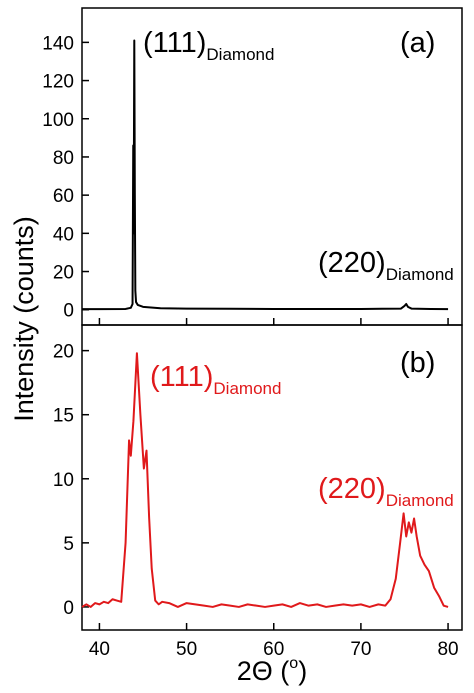 This screenshot has width=474, height=693. Describe the element at coordinates (63, 158) in the screenshot. I see `y-tick-label: 80` at that location.